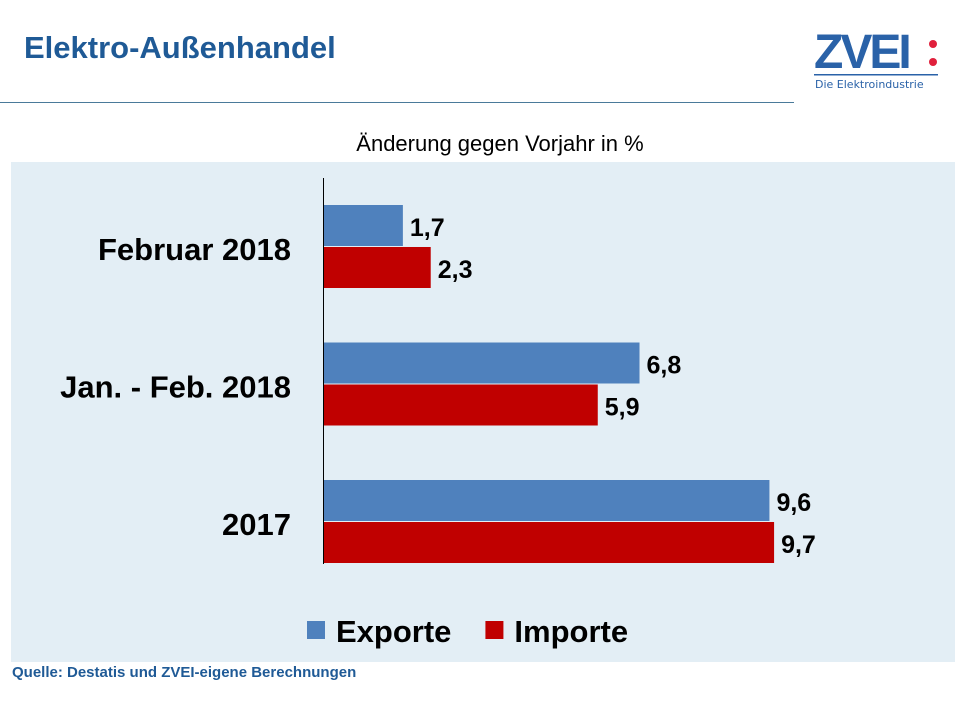 Image resolution: width=960 pixels, height=720 pixels. Describe the element at coordinates (571, 631) in the screenshot. I see `legend-label: Importe` at that location.